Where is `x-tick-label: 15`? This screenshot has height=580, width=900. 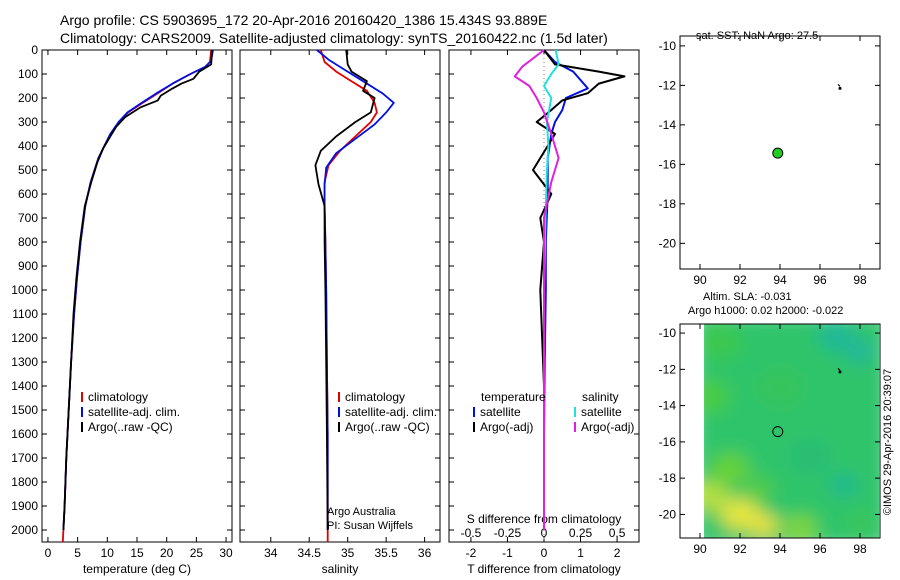
x-tick-label: 15 is located at coordinates (137, 553).